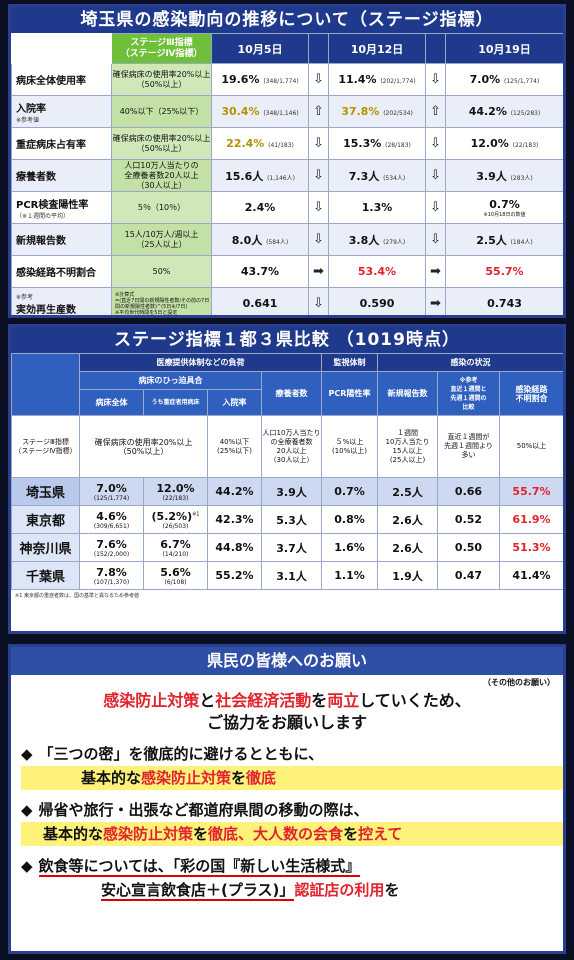 The image size is (574, 960). Describe the element at coordinates (199, 867) in the screenshot. I see `bullet-text: 飲食等については、「彩の国『新しい生活様式』` at that location.